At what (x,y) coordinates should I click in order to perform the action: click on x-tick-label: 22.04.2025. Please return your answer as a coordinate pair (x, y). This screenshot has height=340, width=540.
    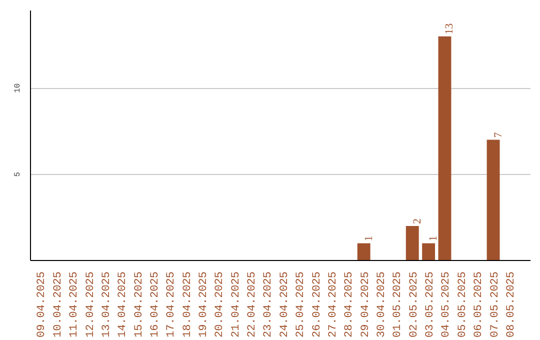
    Looking at the image, I should click on (252, 304).